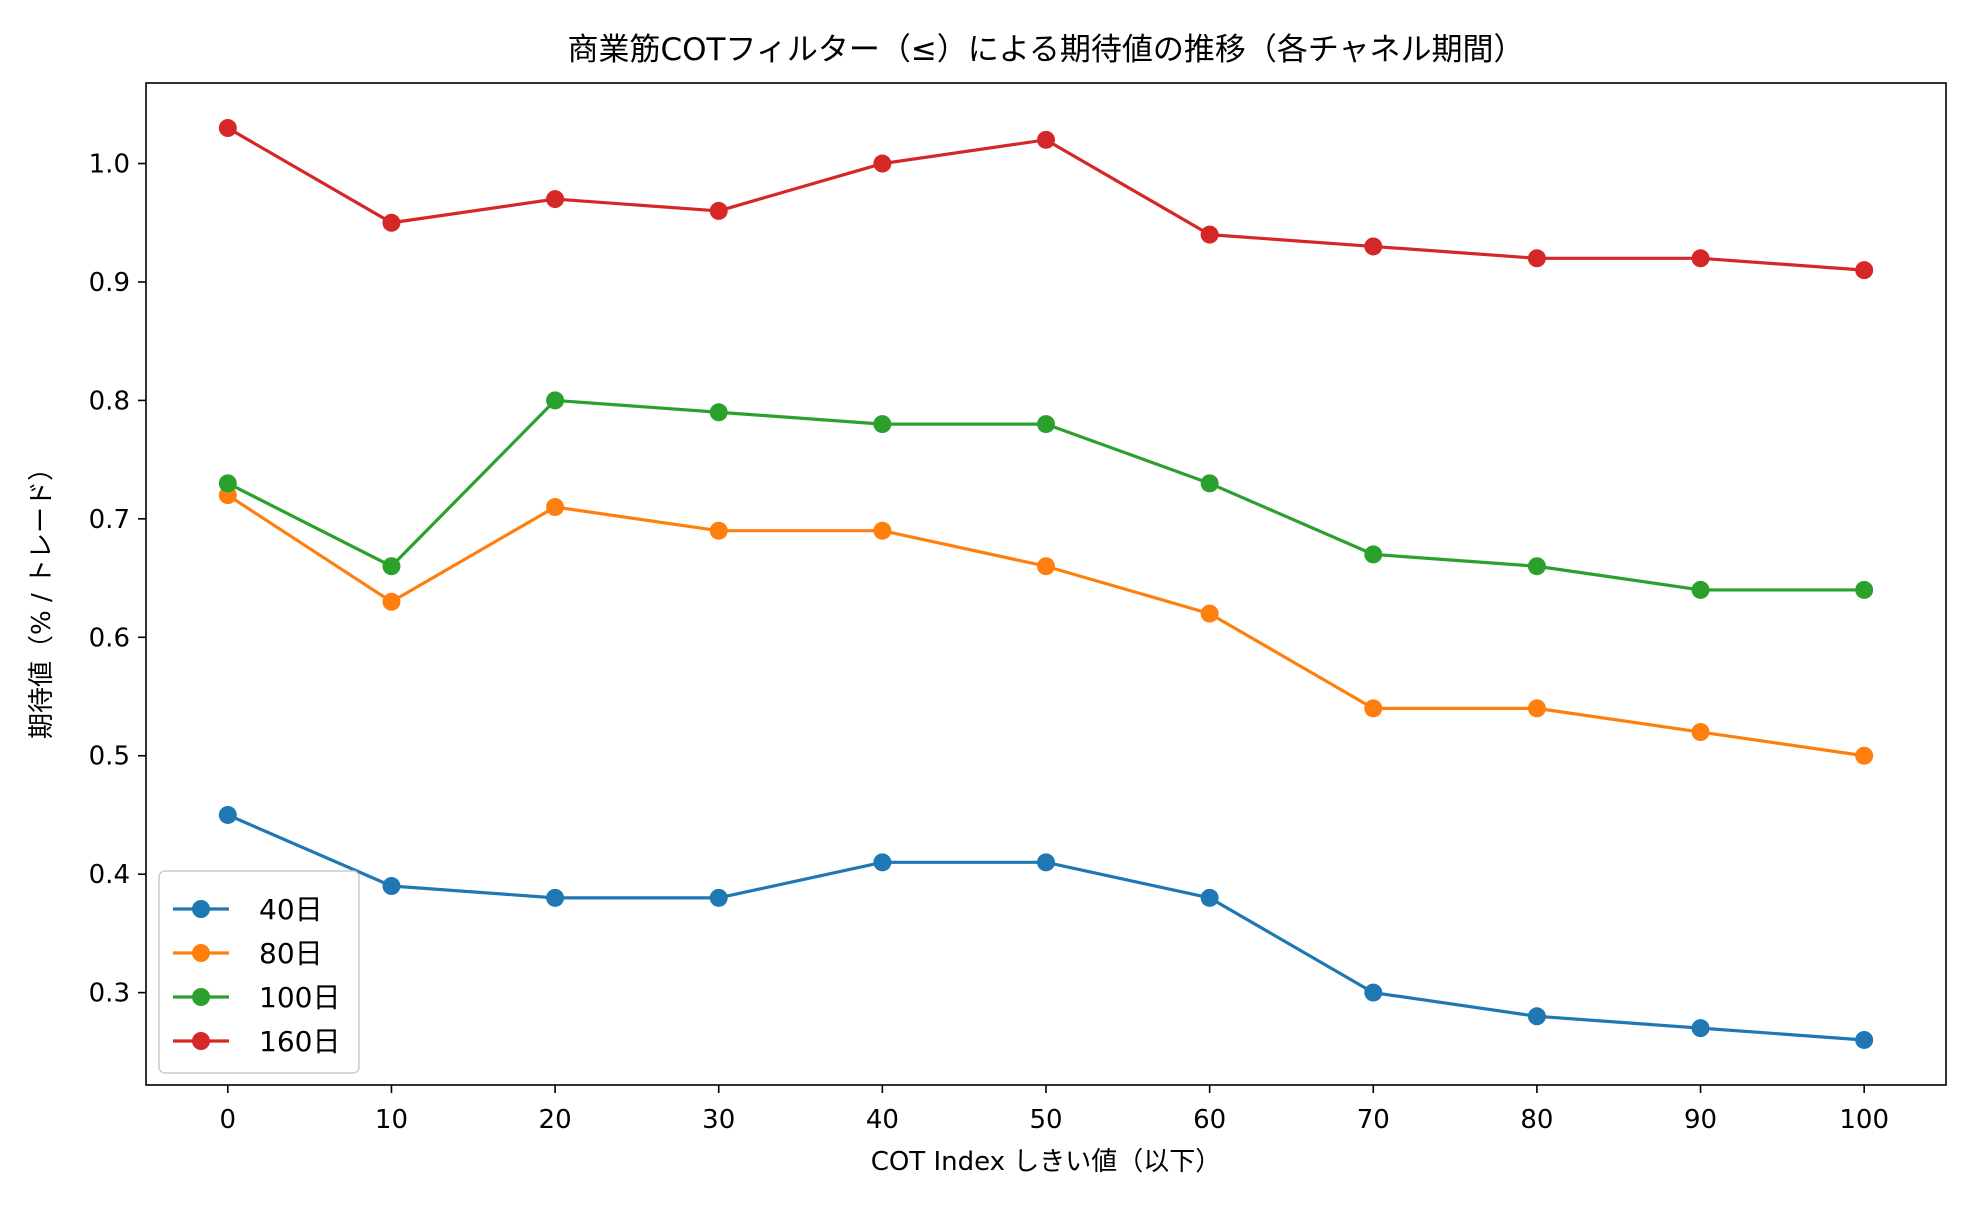 This screenshot has width=1980, height=1210. What do you see at coordinates (1864, 1120) in the screenshot?
I see `x-tick-label: 100` at bounding box center [1864, 1120].